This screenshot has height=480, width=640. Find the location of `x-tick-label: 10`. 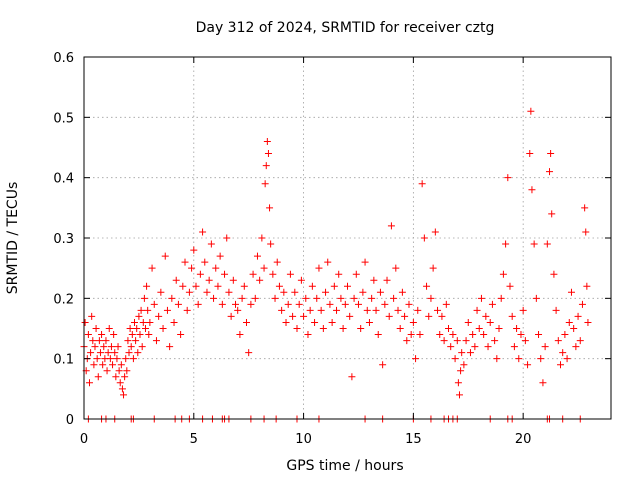

x-tick-label: 10 is located at coordinates (303, 439).